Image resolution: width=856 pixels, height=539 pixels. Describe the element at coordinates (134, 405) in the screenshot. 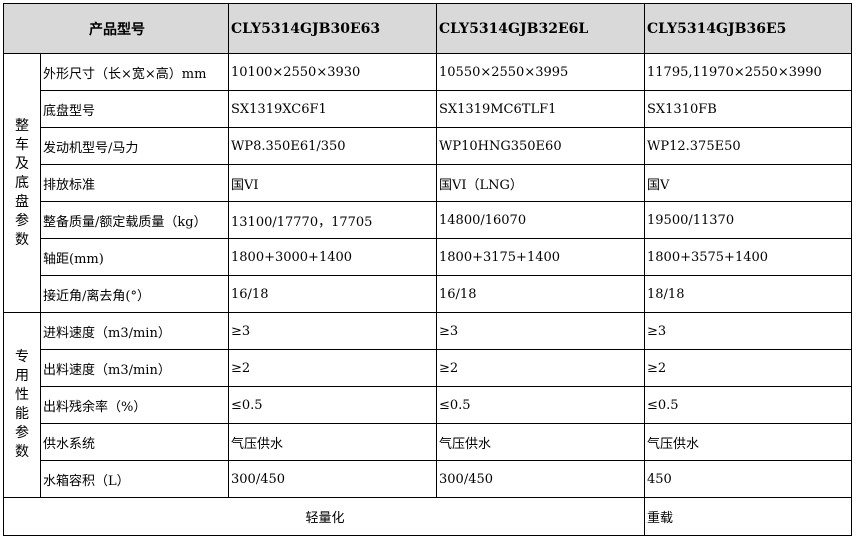

I see `param-name: 出料残余率（%）` at that location.